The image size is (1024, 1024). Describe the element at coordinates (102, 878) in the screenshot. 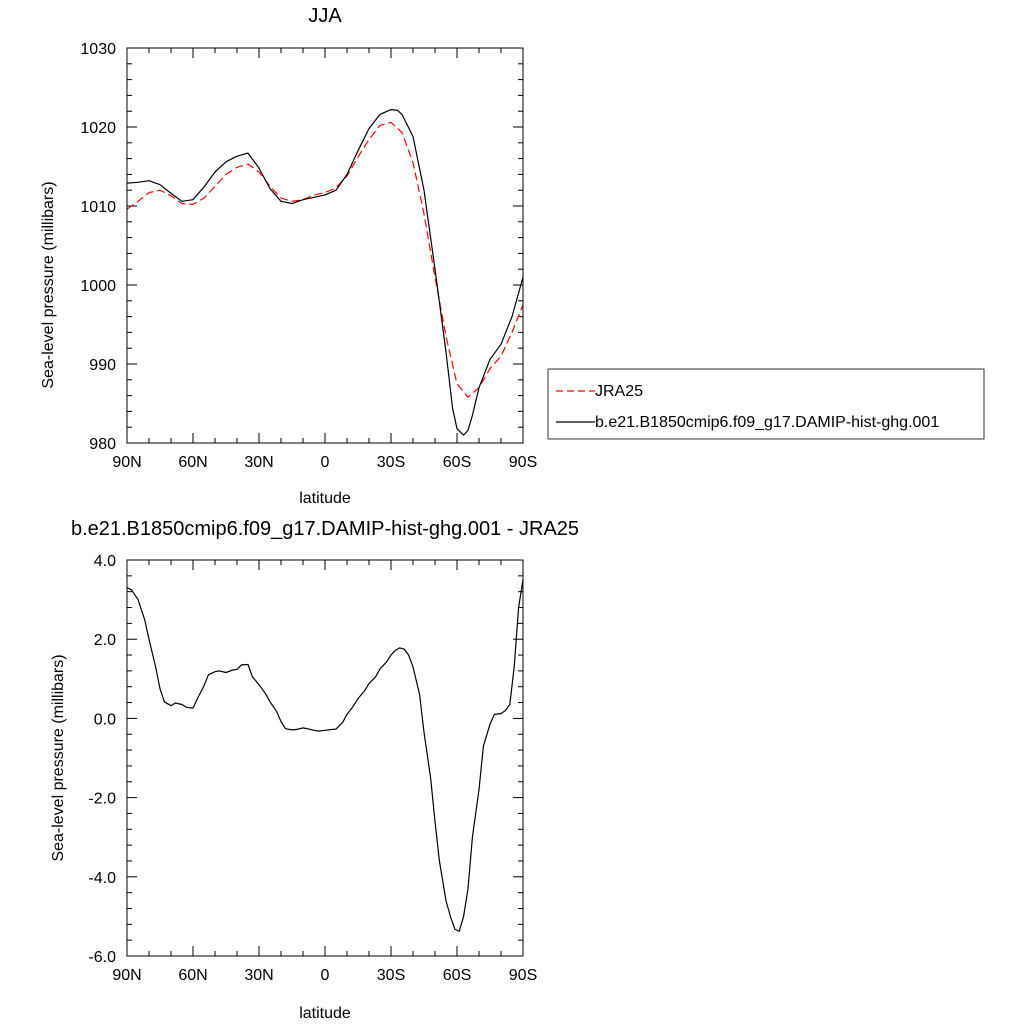

I see `y-tick-label: -4.0` at that location.